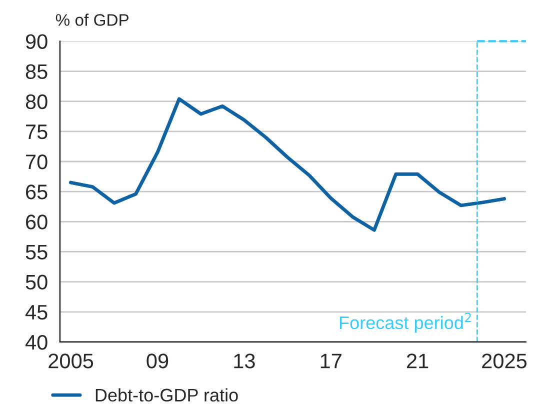 This screenshot has width=545, height=412. What do you see at coordinates (37, 162) in the screenshot?
I see `y-tick-label: 70` at bounding box center [37, 162].